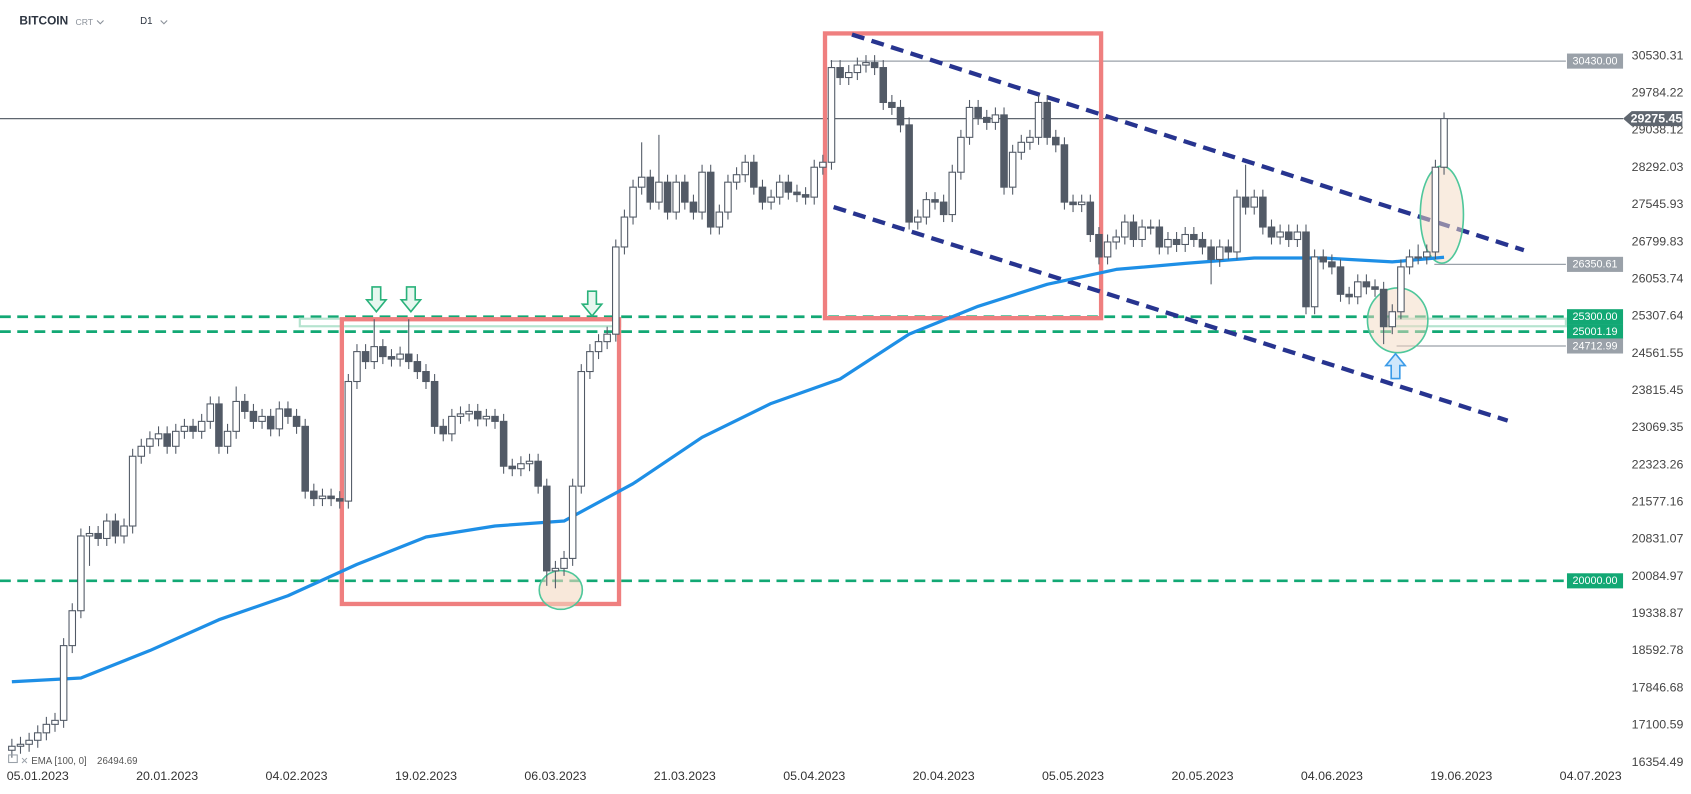  Describe the element at coordinates (1657, 118) in the screenshot. I see `price-tag-label: 29275.45` at that location.